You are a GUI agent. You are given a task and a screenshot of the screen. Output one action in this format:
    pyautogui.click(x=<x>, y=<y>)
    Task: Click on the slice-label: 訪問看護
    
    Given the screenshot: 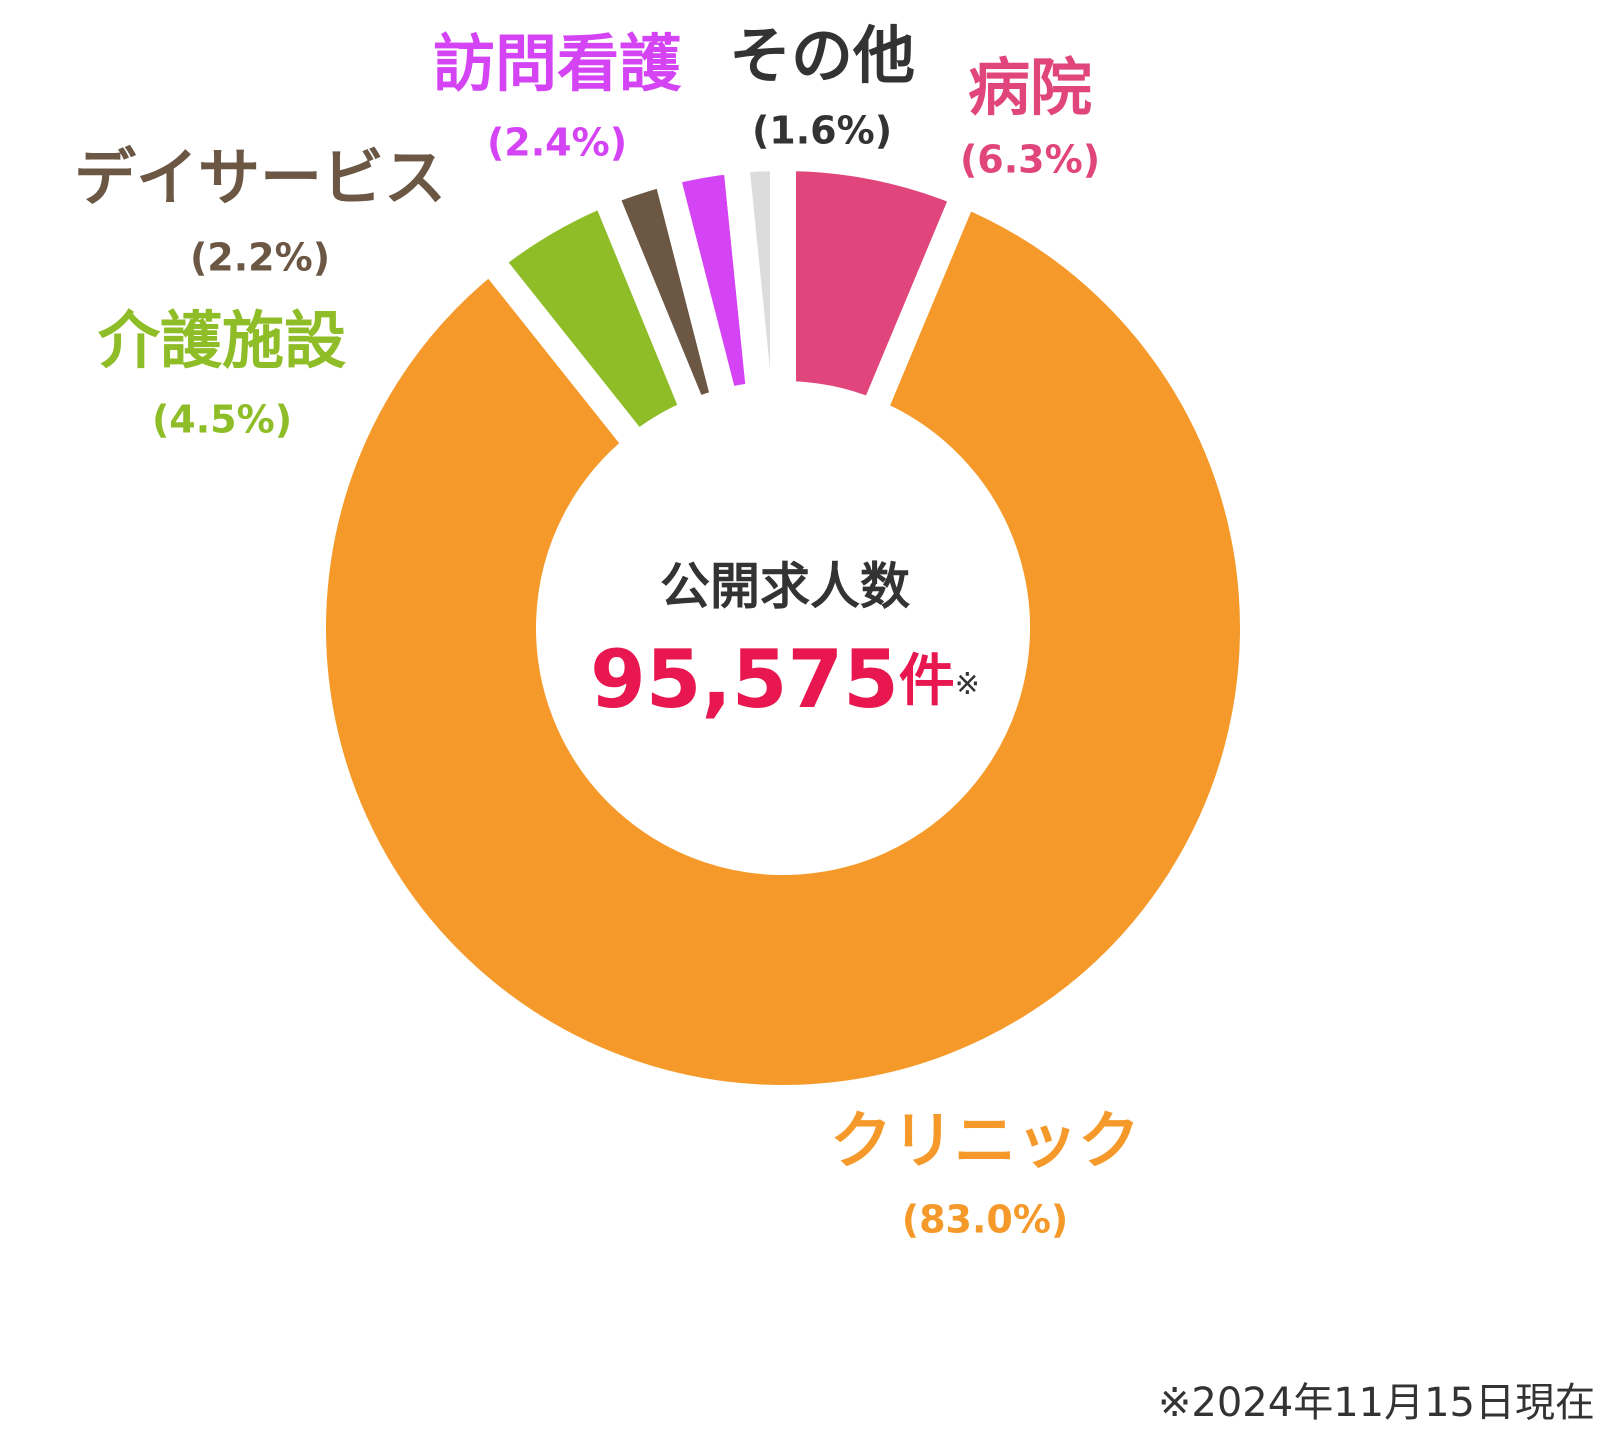 What is the action you would take?
    pyautogui.click(x=557, y=63)
    